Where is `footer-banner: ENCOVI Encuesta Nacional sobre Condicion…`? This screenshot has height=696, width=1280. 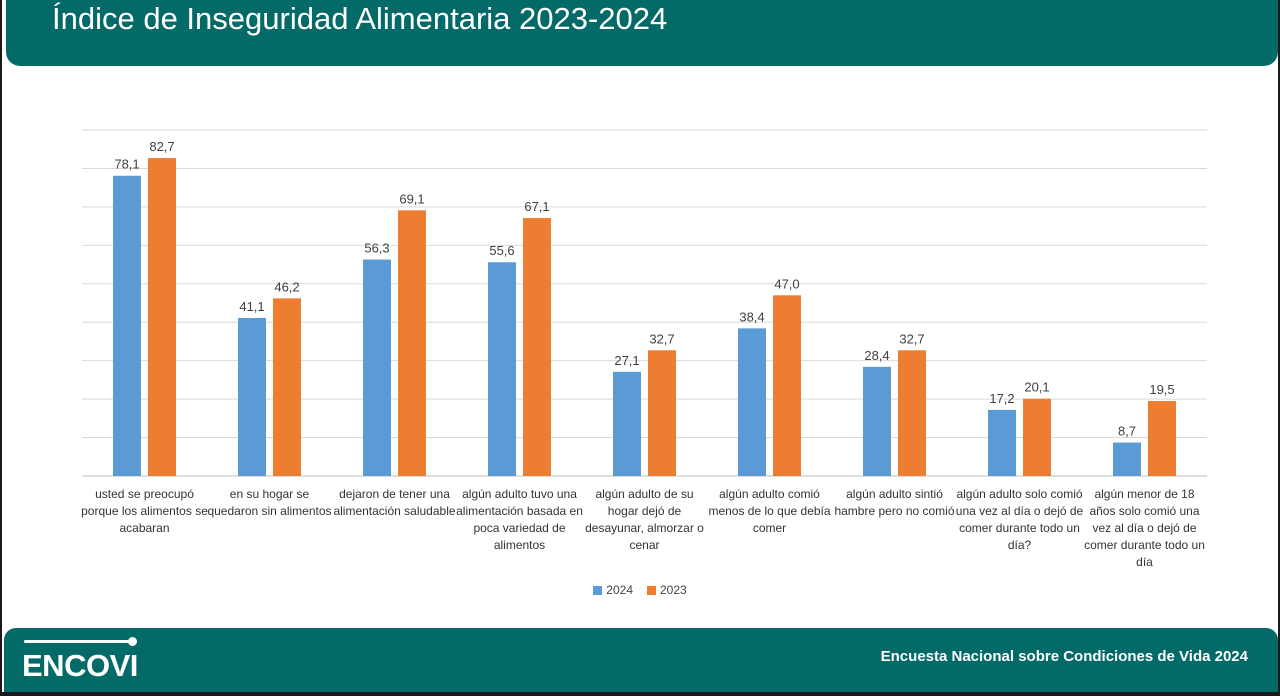
footer-banner: ENCOVI Encuesta Nacional sobre Condicion… is located at coordinates (641, 660).